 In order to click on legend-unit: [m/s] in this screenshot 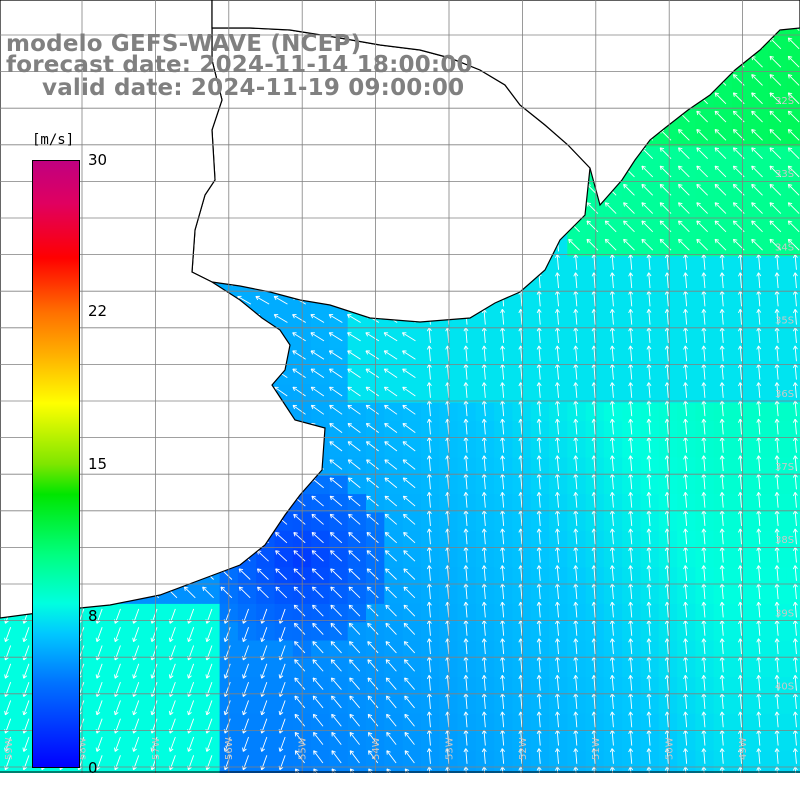, I will do `click(53, 140)`.